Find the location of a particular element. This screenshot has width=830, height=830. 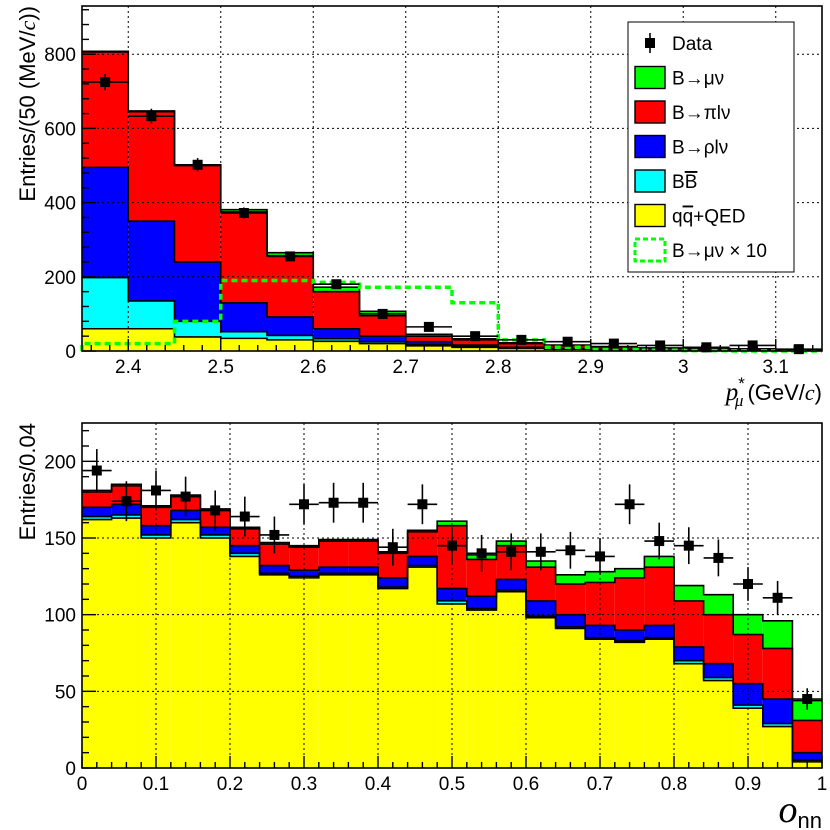

x-tick-label-4: 0.4 is located at coordinates (378, 784).